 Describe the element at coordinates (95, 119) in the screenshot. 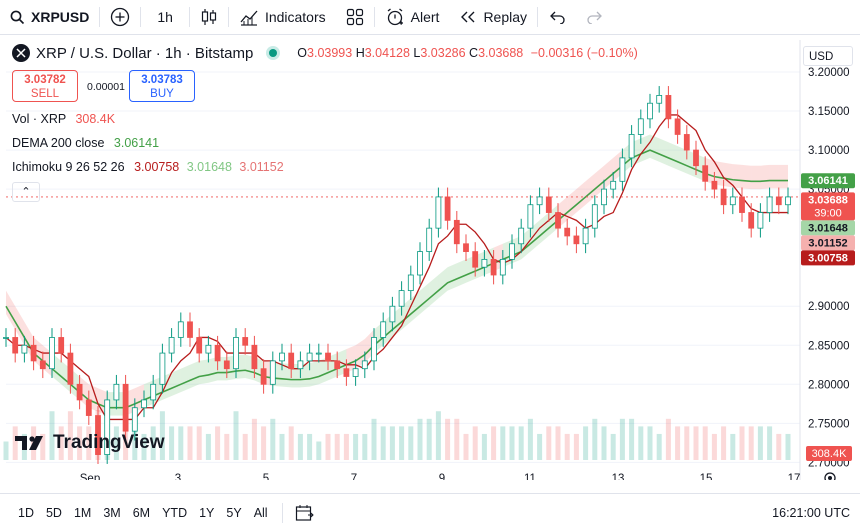

I see `volume-indicator-value: 308.4K` at that location.